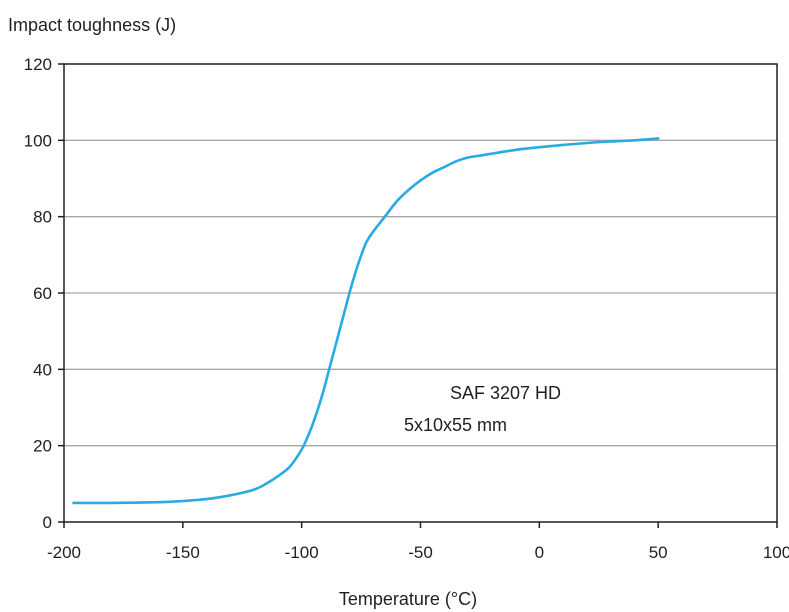 The width and height of the screenshot is (789, 612). I want to click on y-tick-label: 120, so click(38, 64).